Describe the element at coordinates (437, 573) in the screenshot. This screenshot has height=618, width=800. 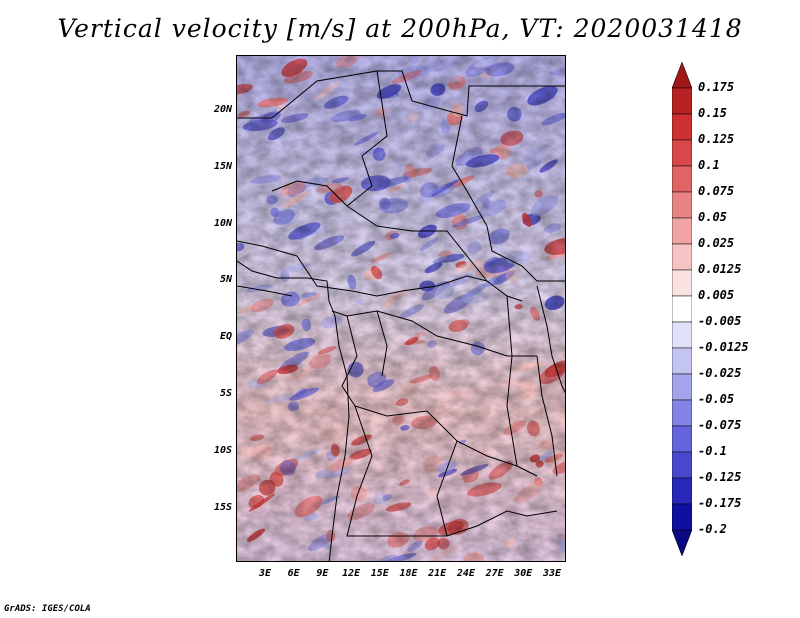
I see `lon-label: 21E` at that location.